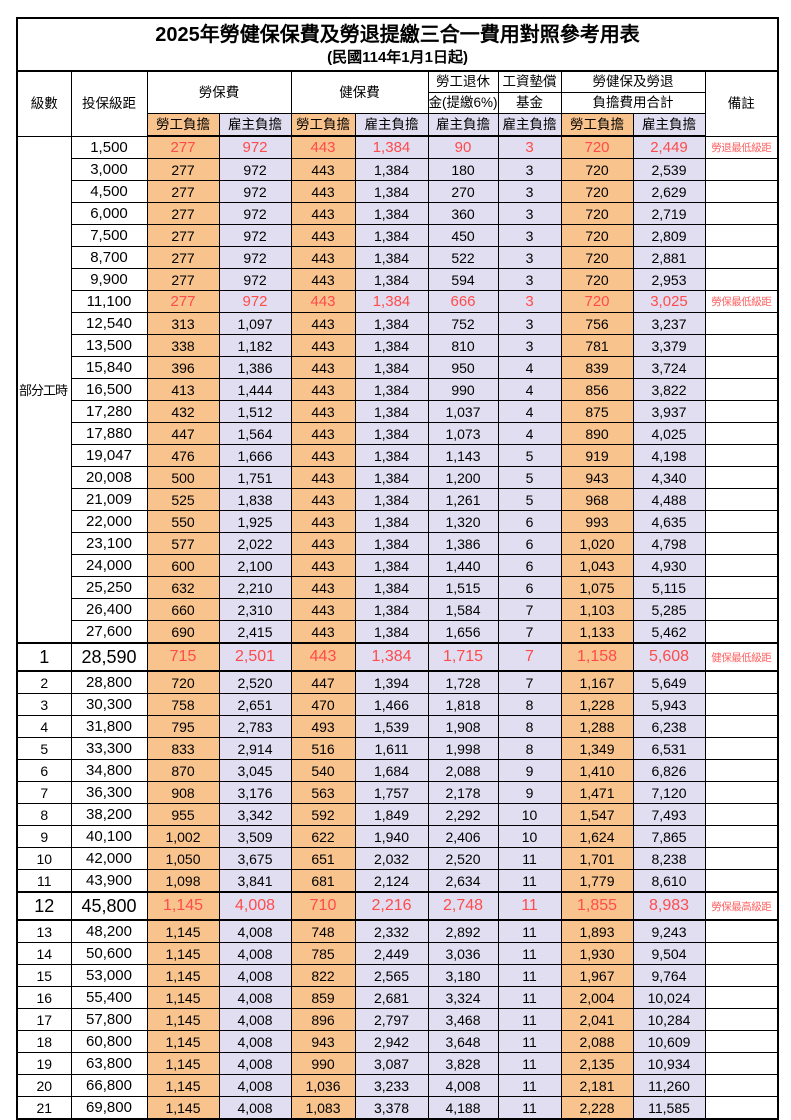 This screenshot has width=791, height=1120. I want to click on table-row: 27,600 690 2,415 443 1,384 1,656 7 1,133 5,462, so click(398, 632).